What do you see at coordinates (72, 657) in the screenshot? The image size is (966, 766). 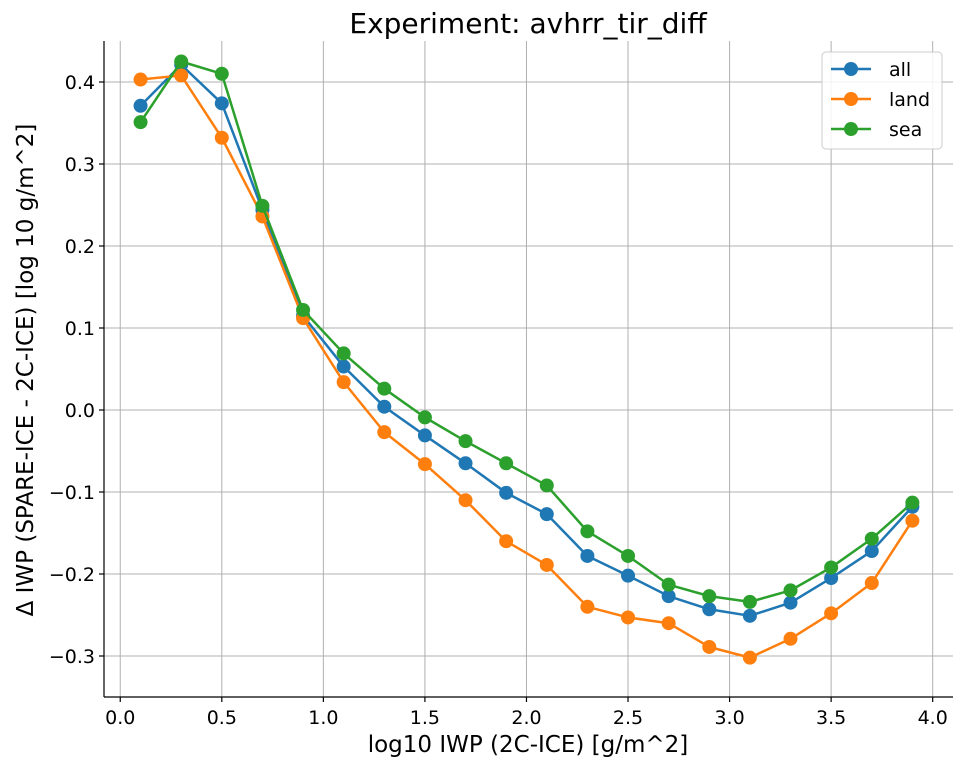 I see `y-tick-label: −0.3` at bounding box center [72, 657].